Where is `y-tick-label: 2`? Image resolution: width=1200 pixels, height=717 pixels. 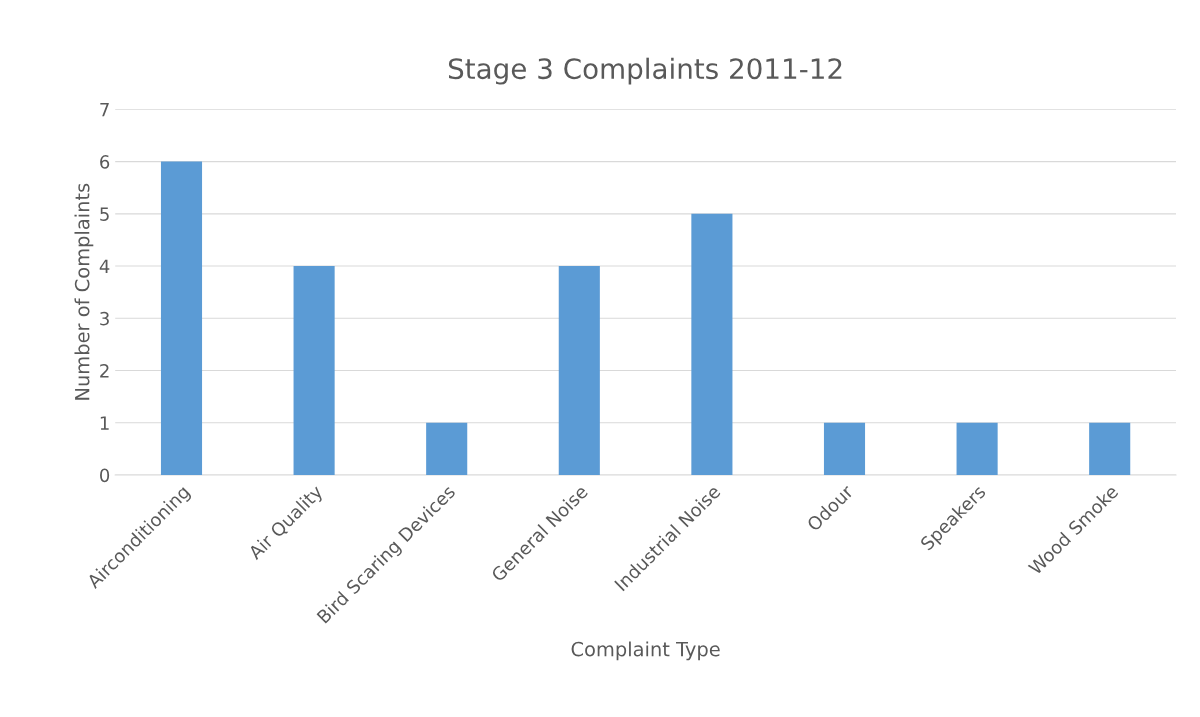 y-tick-label: 2 is located at coordinates (104, 370).